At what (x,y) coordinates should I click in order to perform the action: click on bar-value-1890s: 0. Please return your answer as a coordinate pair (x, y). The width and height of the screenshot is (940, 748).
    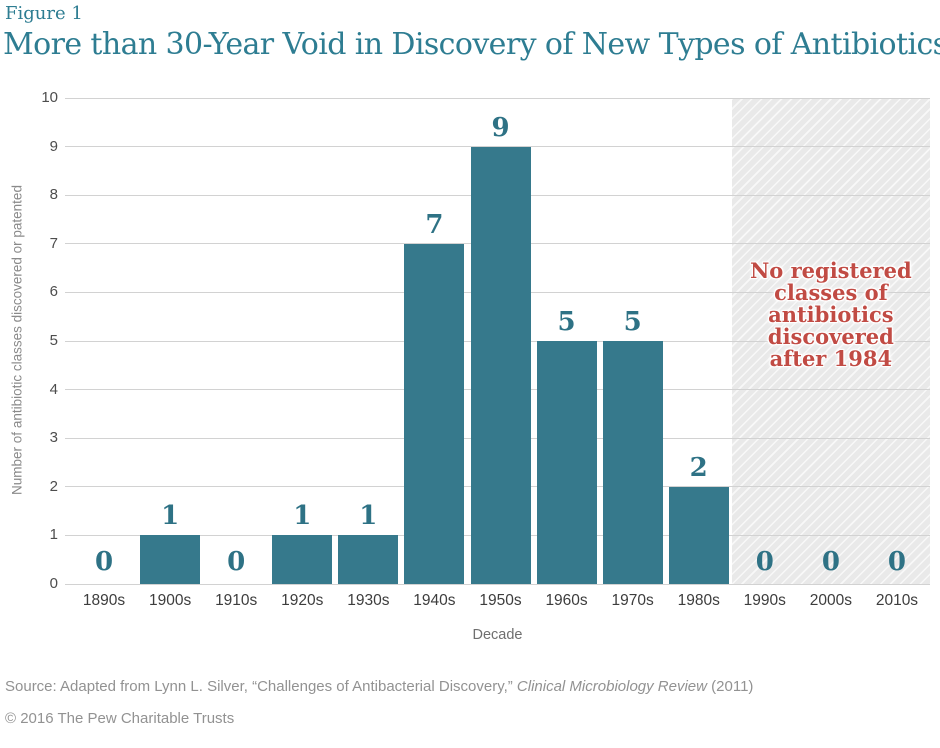
    Looking at the image, I should click on (104, 562).